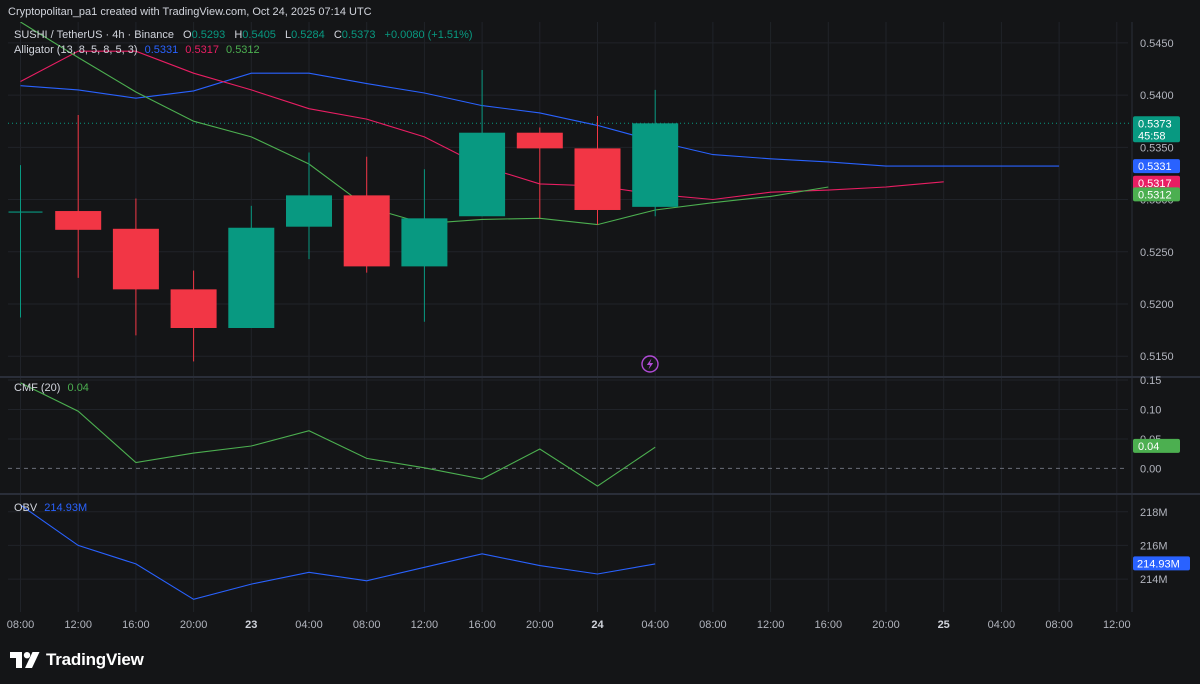 The width and height of the screenshot is (1200, 684). I want to click on cmf-tick-label: 0.10, so click(1150, 410).